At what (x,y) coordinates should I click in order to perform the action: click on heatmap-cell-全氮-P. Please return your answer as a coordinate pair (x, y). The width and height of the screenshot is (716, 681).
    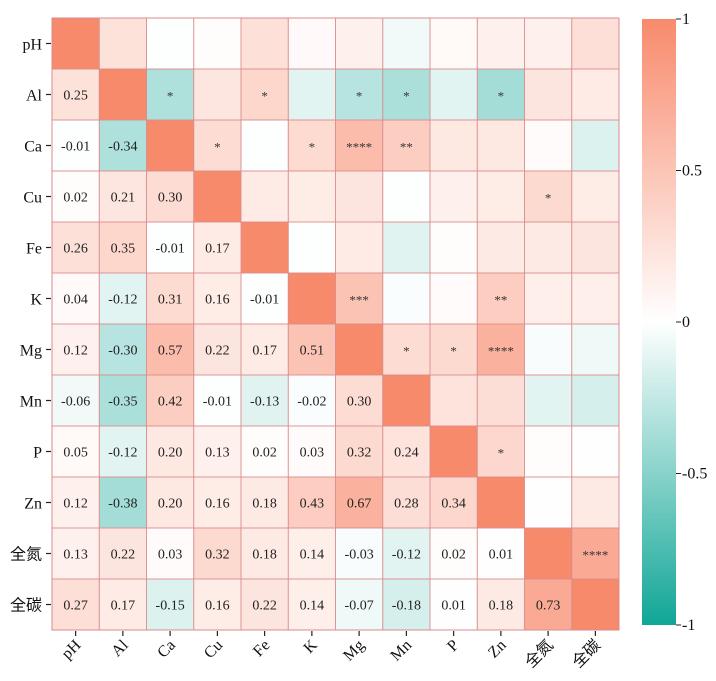
    Looking at the image, I should click on (454, 554).